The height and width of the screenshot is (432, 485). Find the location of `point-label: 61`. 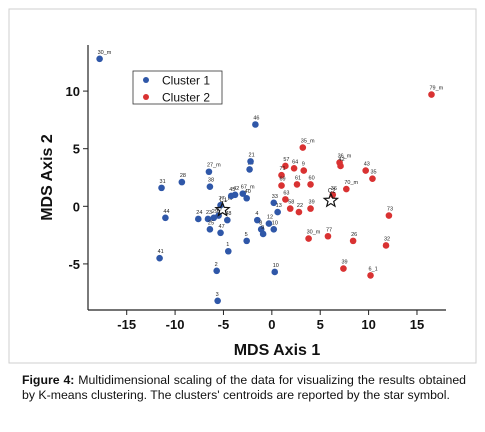

point-label: 61 is located at coordinates (298, 178).